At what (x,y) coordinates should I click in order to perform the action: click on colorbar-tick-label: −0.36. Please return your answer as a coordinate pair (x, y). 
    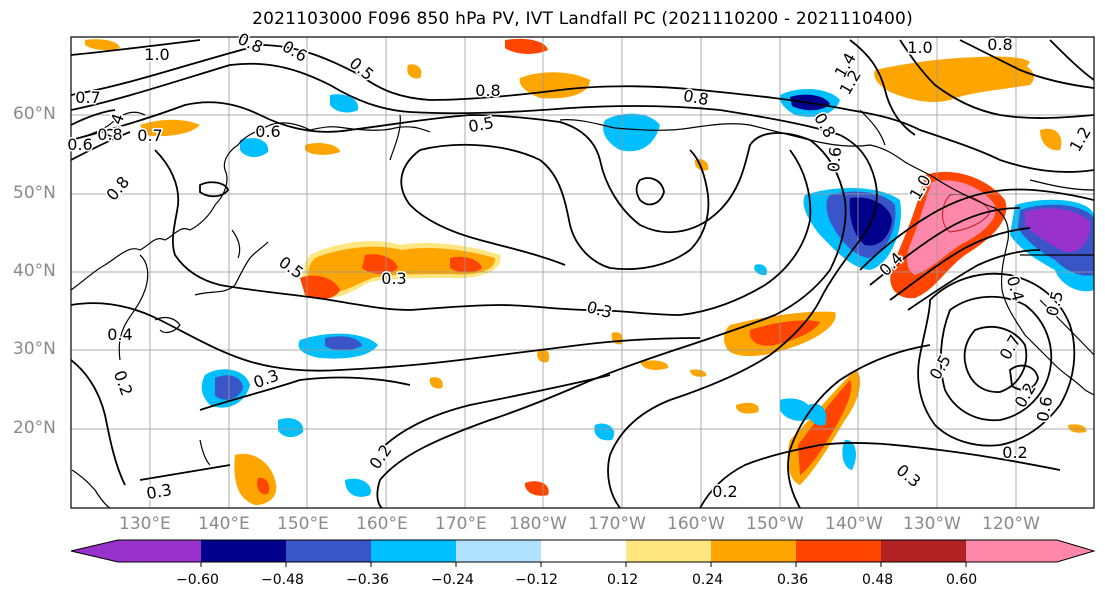
    Looking at the image, I should click on (367, 580).